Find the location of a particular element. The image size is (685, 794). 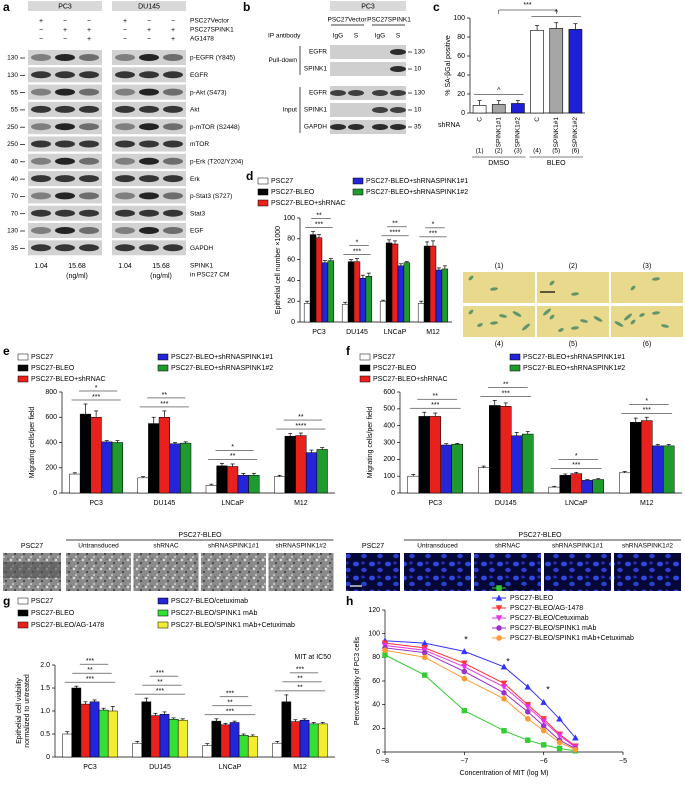

legend-label: PSC27-BLEO/SPINK1 mAb is located at coordinates (214, 613).